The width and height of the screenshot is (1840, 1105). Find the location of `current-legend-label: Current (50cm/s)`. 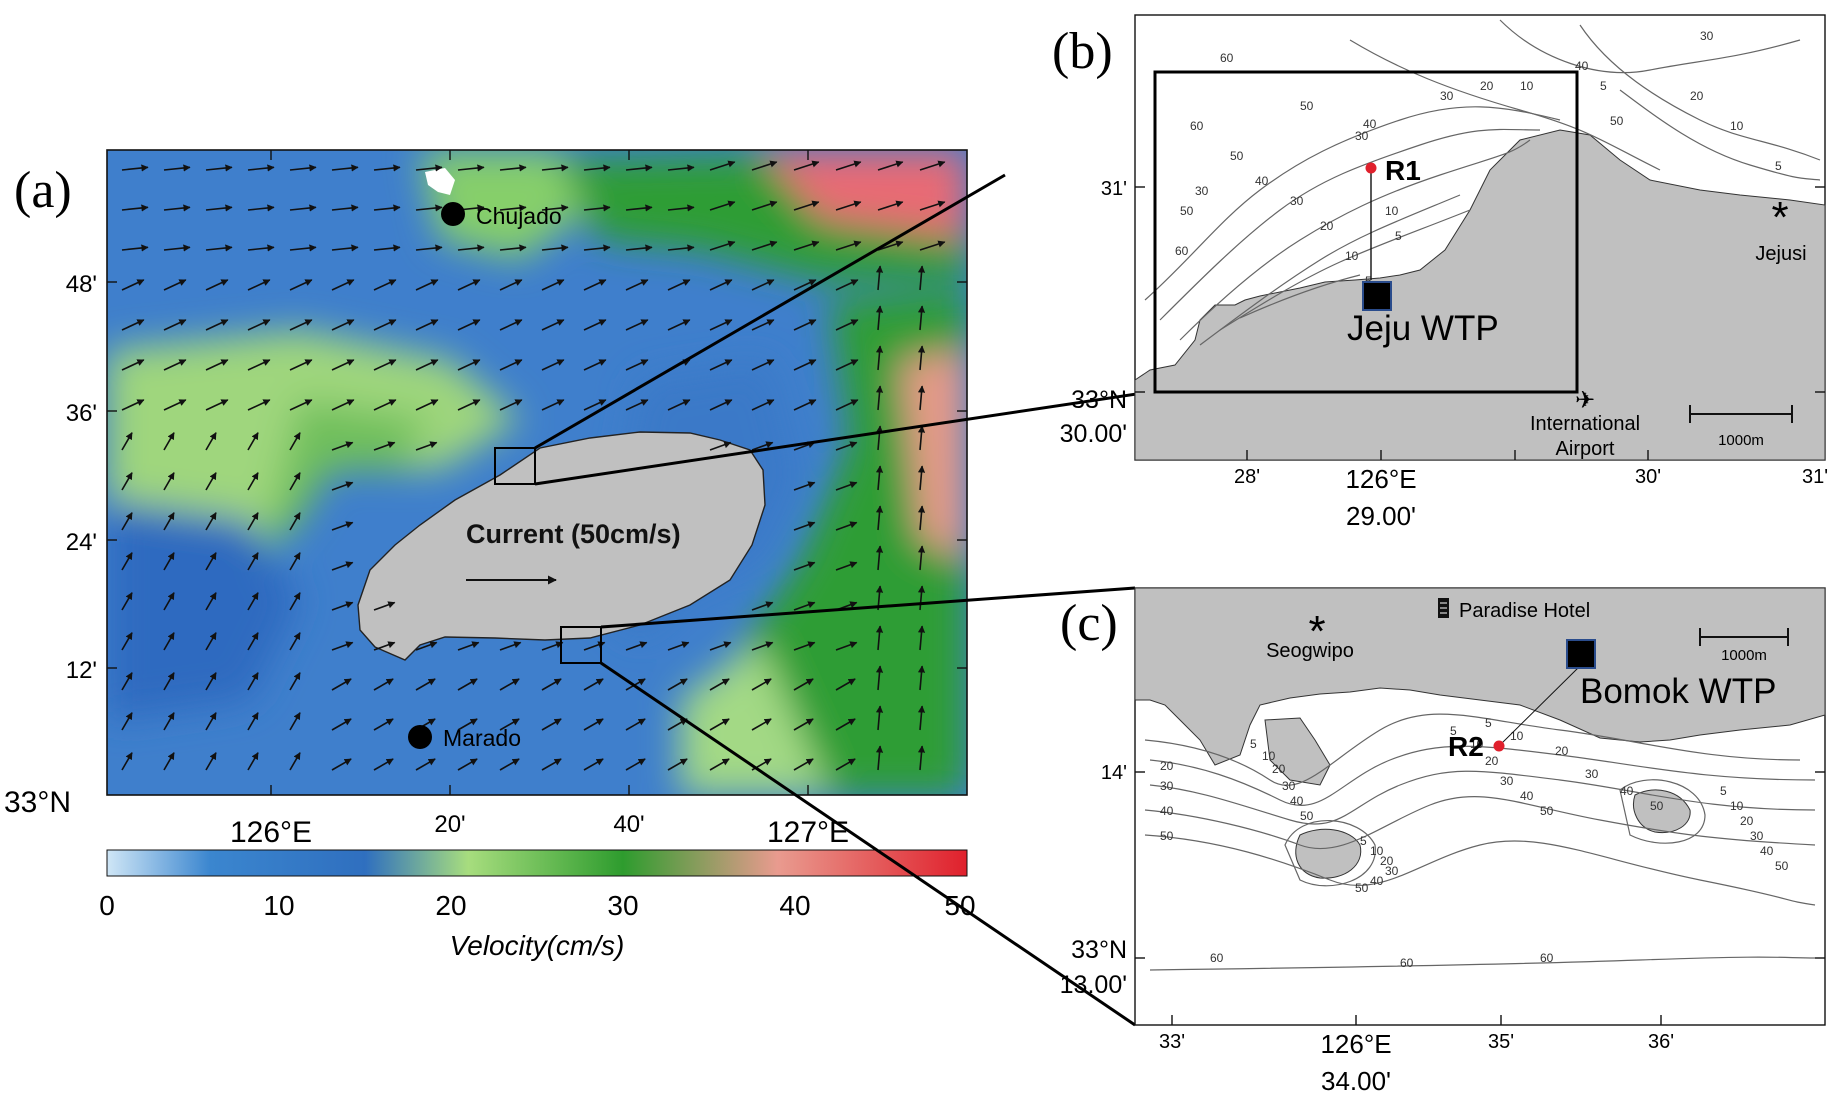

current-legend-label: Current (50cm/s) is located at coordinates (573, 534).